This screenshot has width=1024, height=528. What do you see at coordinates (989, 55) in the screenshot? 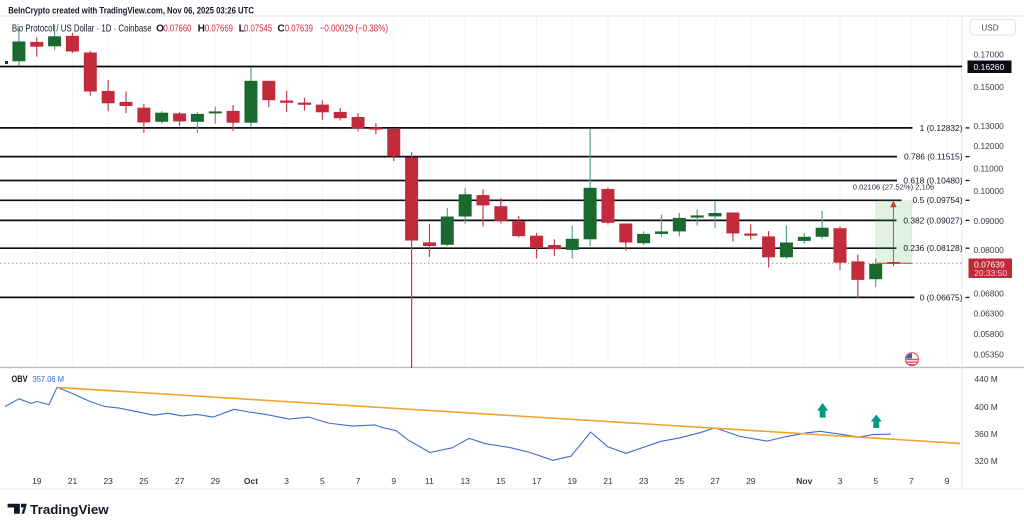
I see `svg-text: 0.17000` at bounding box center [989, 55].